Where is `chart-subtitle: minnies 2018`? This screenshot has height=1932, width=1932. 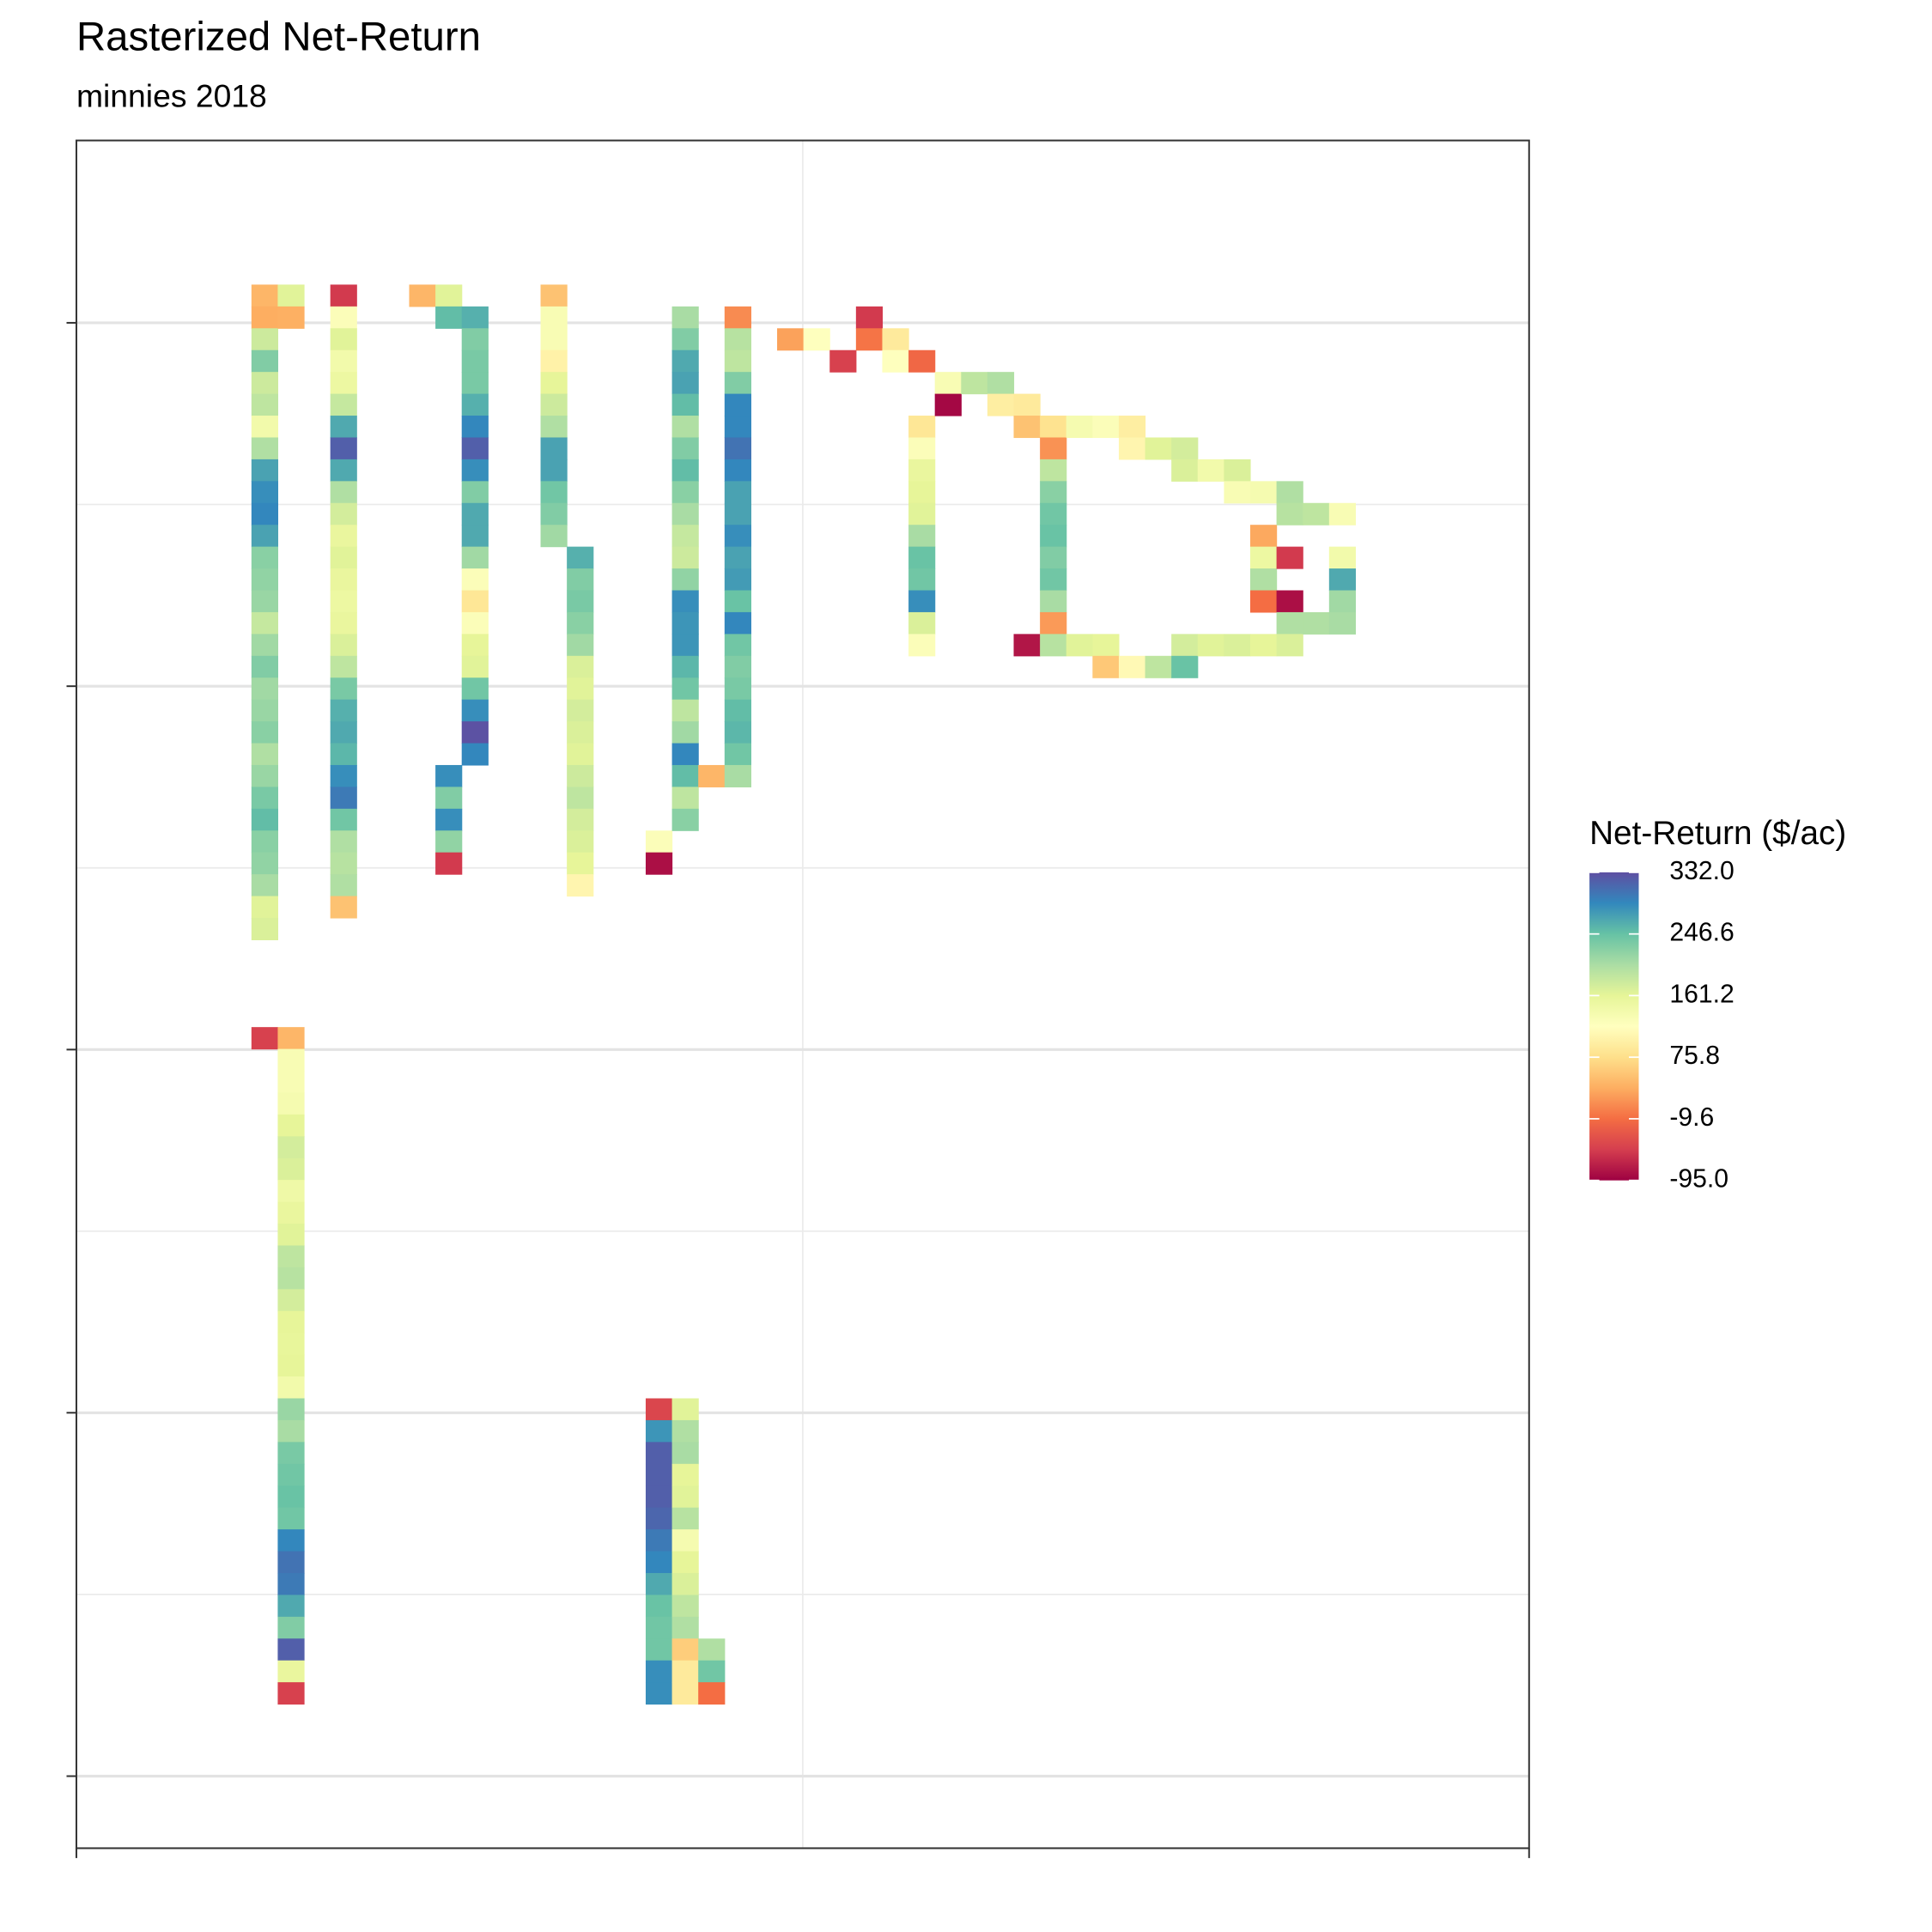 chart-subtitle: minnies 2018 is located at coordinates (171, 96).